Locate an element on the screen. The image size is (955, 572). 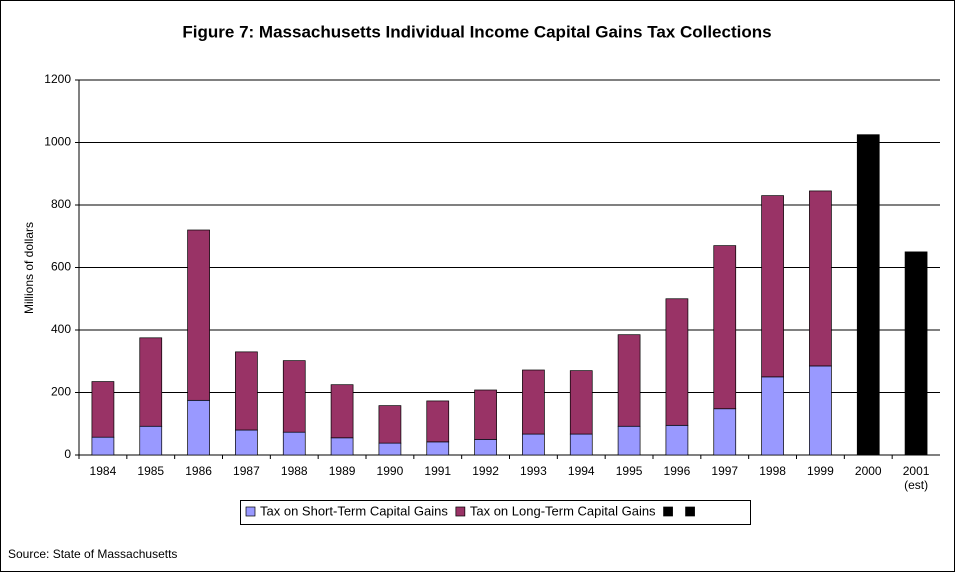
x-tick-label: 1986 is located at coordinates (198, 471).